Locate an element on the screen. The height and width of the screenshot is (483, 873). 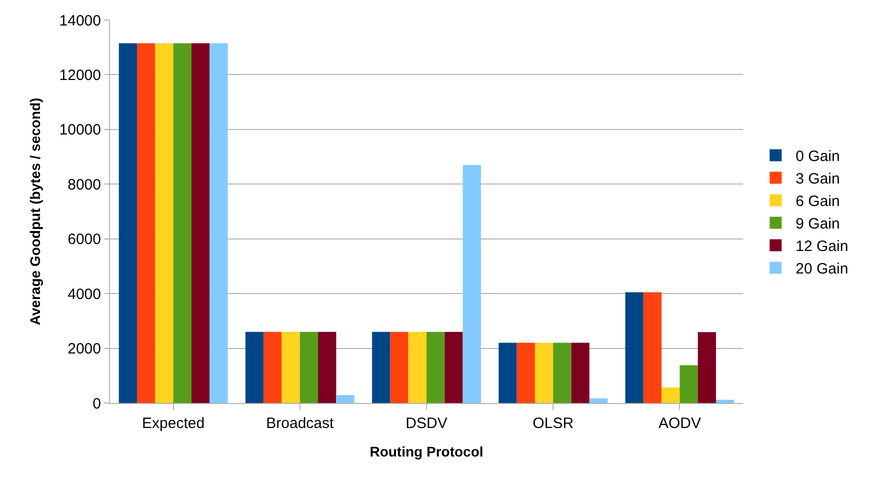
x-tick-label: Expected is located at coordinates (173, 423).